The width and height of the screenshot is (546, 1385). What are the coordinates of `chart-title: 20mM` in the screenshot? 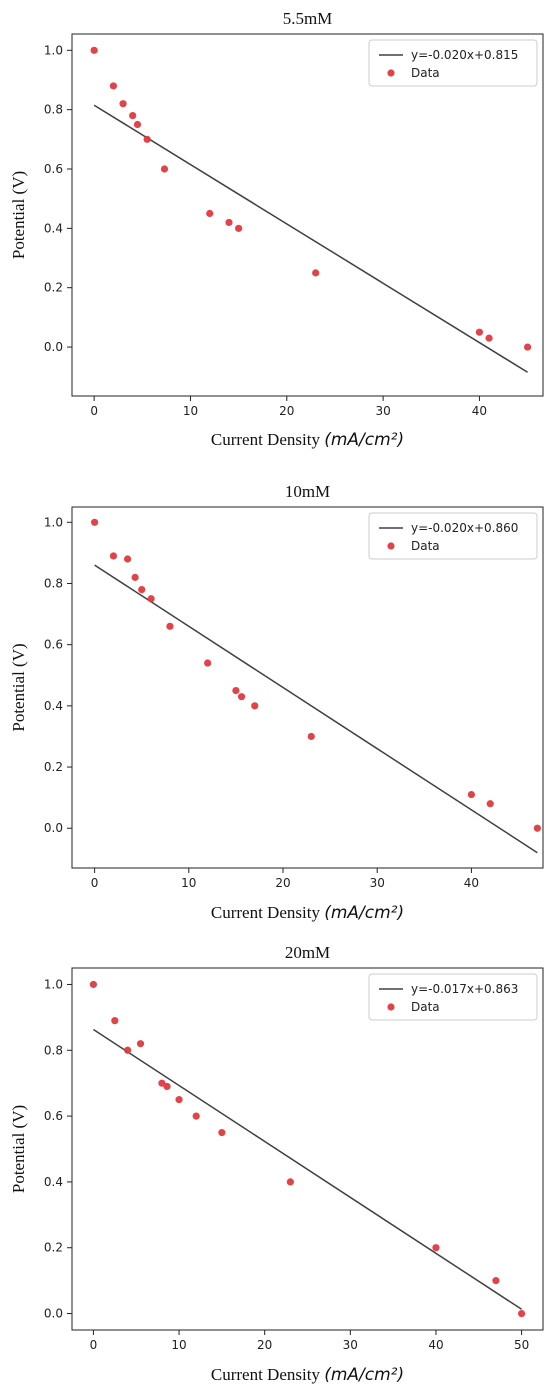 It's located at (307, 952).